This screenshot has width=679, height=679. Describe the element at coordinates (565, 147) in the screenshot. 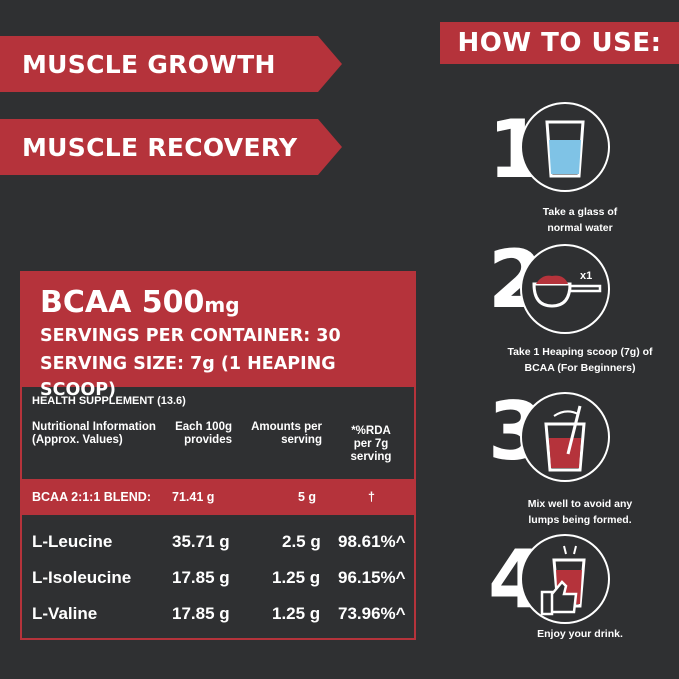

I see `water-glass-icon` at that location.